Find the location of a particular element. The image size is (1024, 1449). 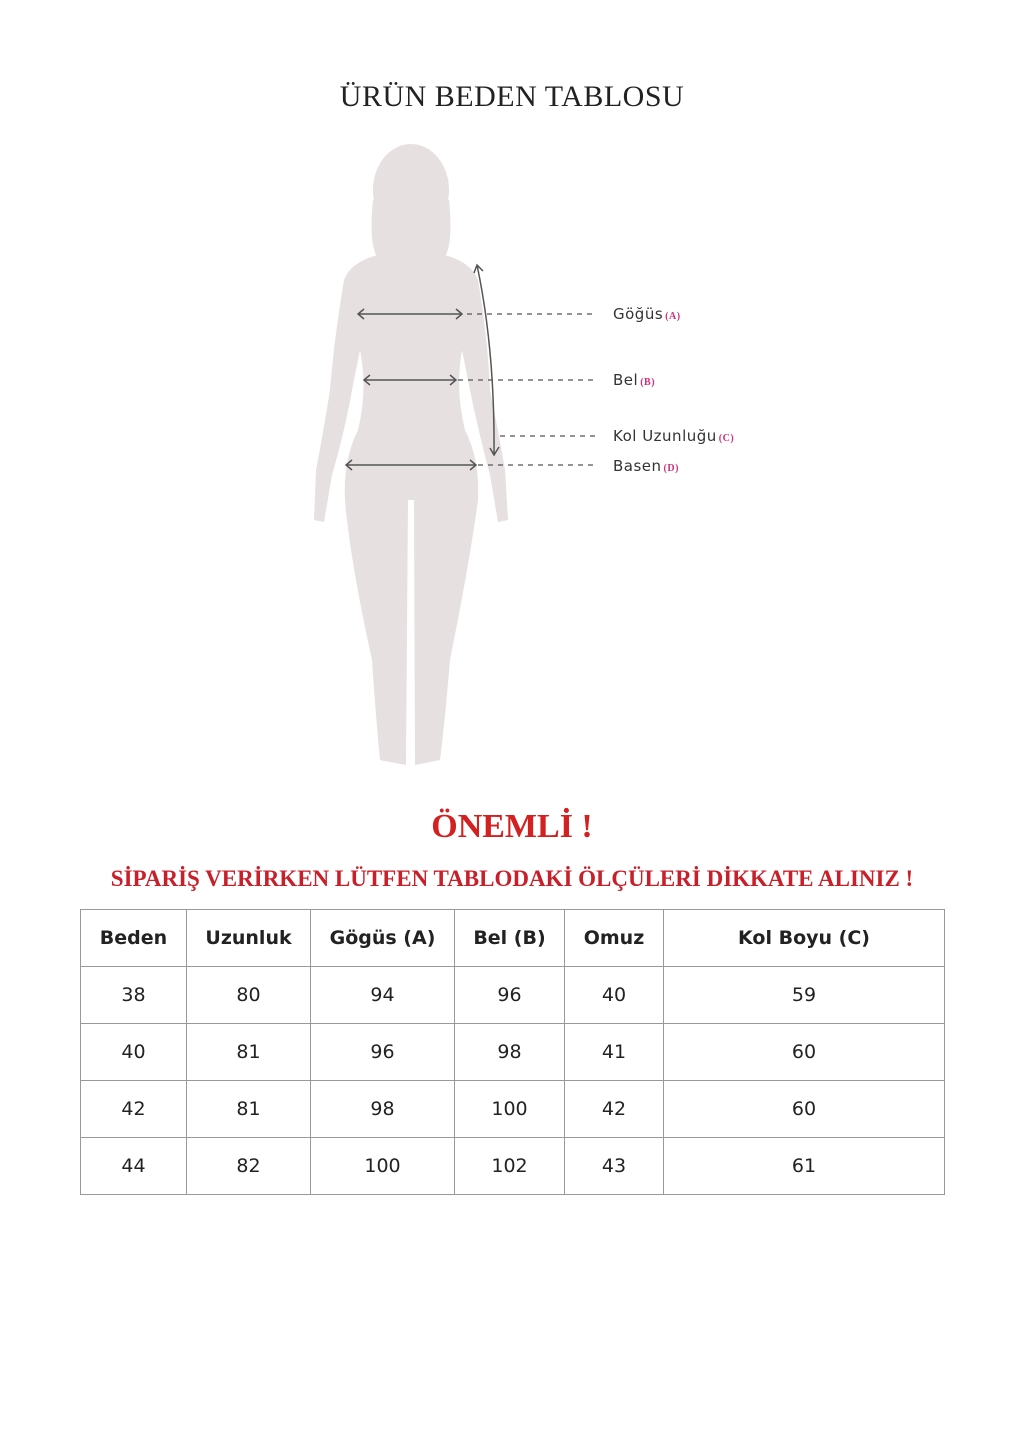

label-code: (D) is located at coordinates (671, 468).